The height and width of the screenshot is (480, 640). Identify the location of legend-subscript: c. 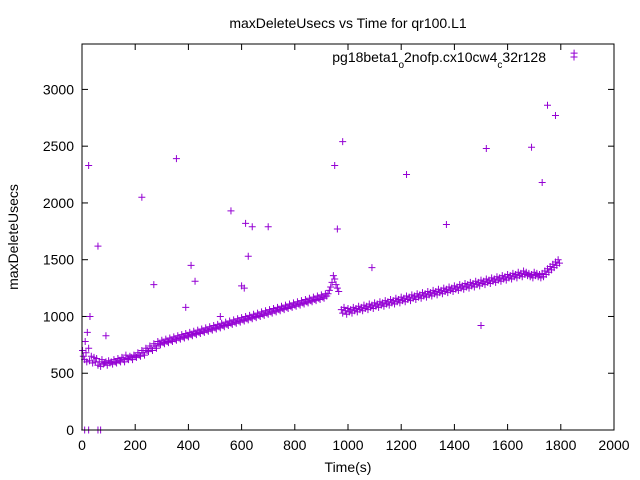
(499, 65).